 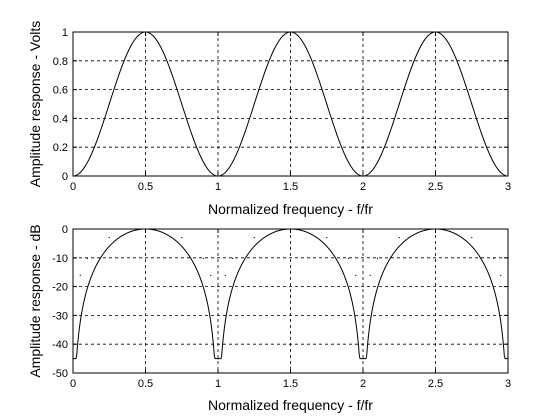 What do you see at coordinates (60, 374) in the screenshot?
I see `y-tick-label: -50` at bounding box center [60, 374].